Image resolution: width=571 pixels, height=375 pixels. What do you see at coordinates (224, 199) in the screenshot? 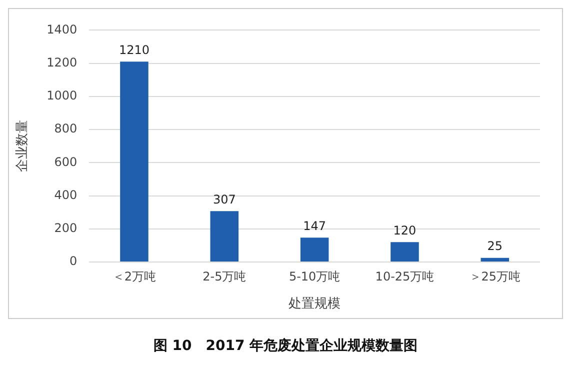
I see `data-label: 307` at bounding box center [224, 199].